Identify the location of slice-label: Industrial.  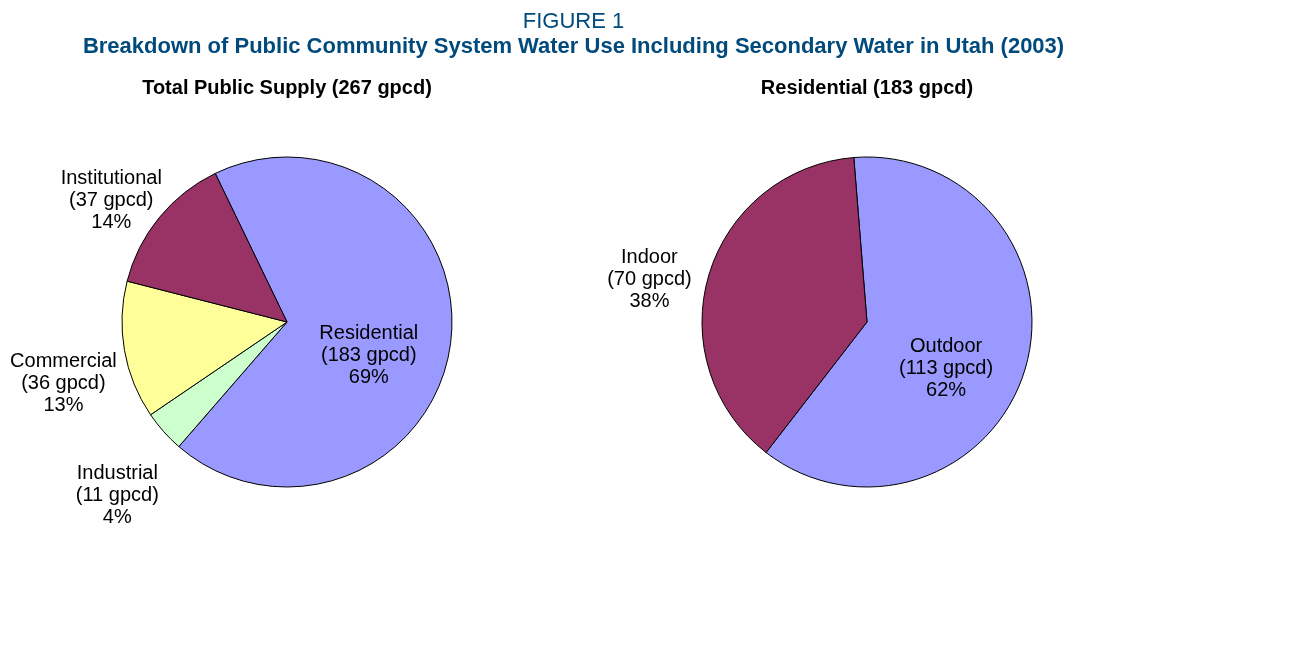
(117, 471).